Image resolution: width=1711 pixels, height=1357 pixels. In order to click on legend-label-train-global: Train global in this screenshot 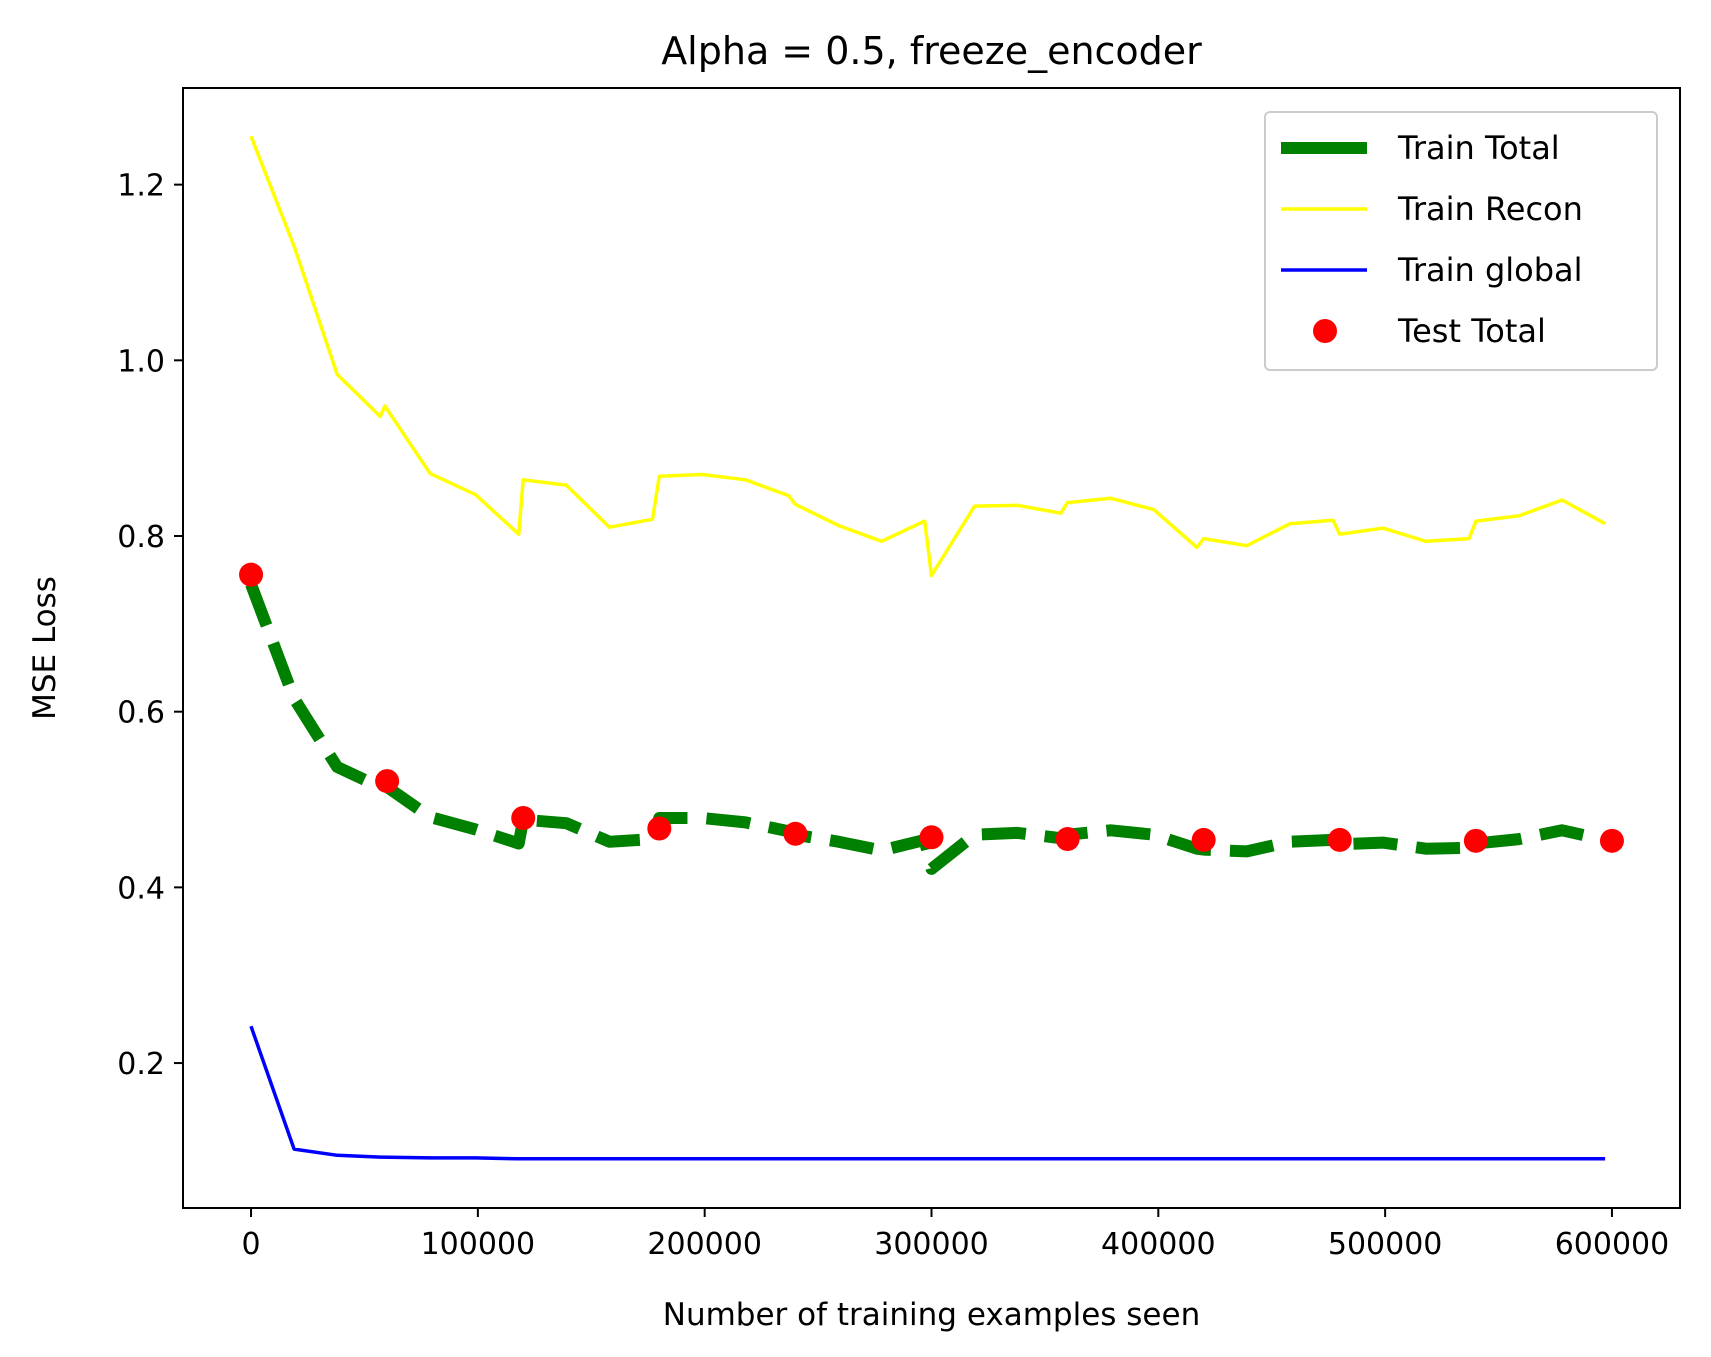, I will do `click(1490, 270)`.